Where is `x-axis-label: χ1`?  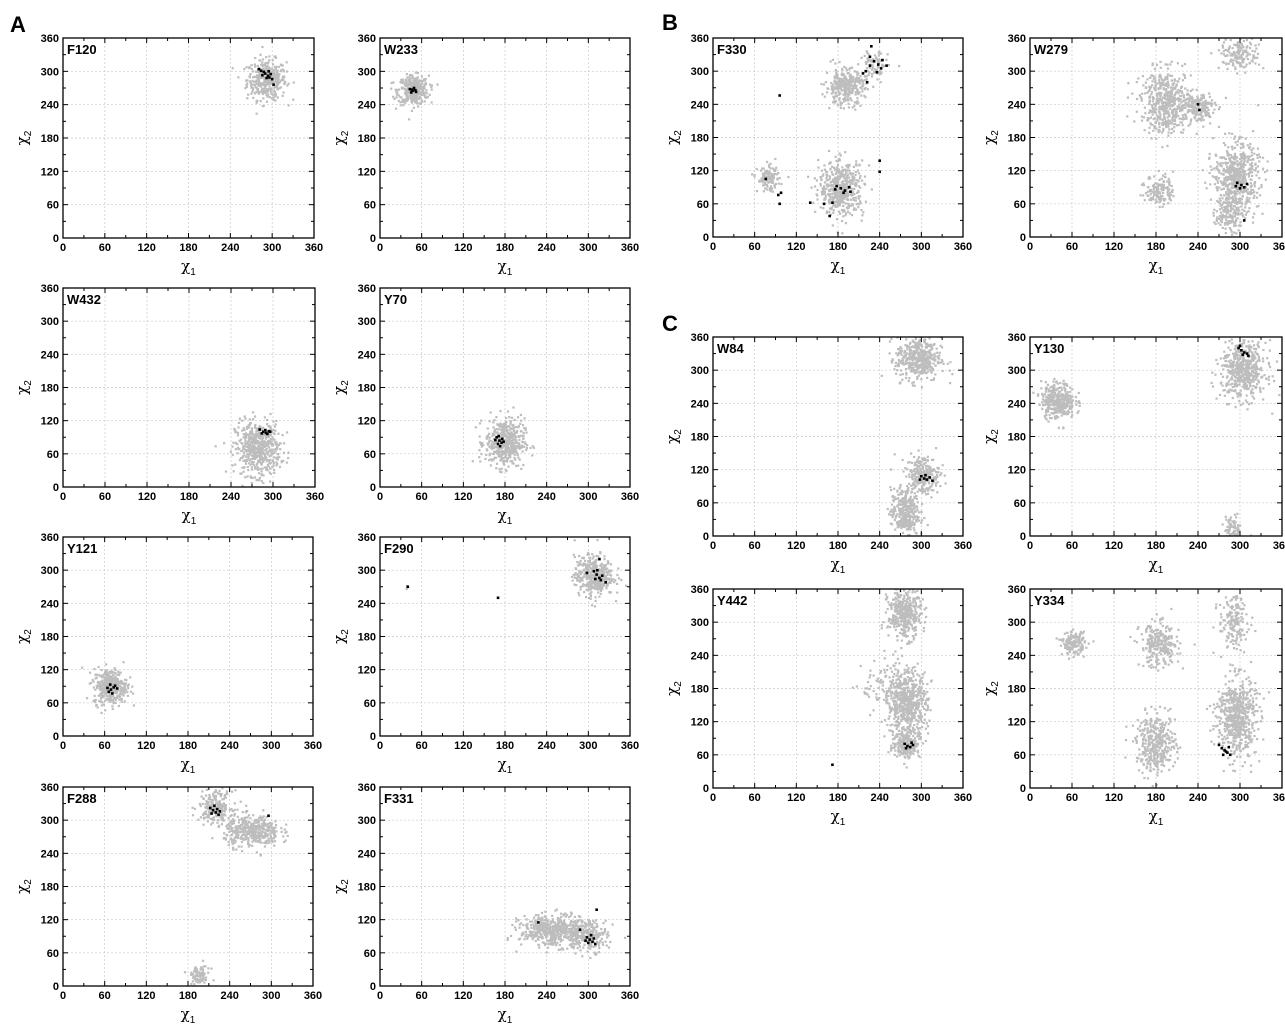 x-axis-label: χ1 is located at coordinates (188, 1014).